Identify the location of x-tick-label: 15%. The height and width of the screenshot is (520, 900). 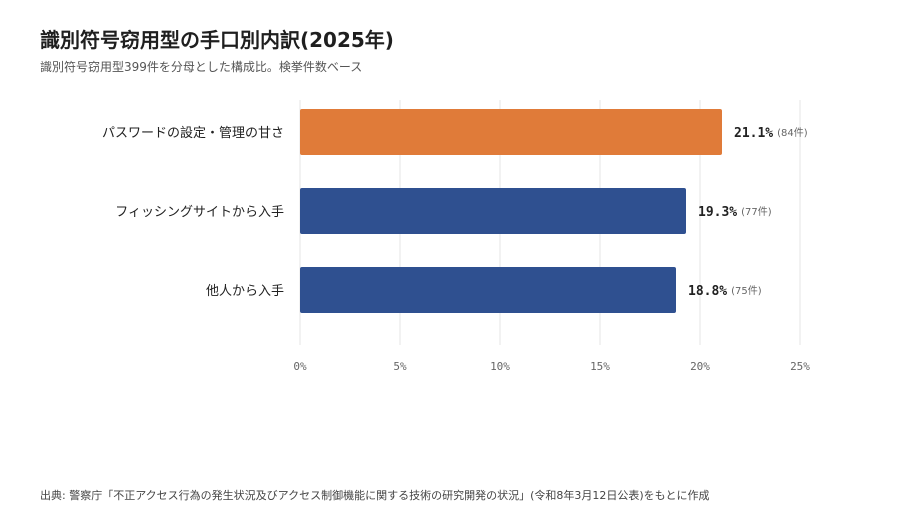
(600, 366).